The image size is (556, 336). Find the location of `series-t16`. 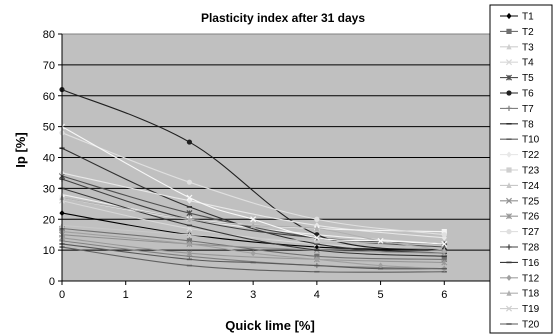

series-t16 is located at coordinates (253, 222).